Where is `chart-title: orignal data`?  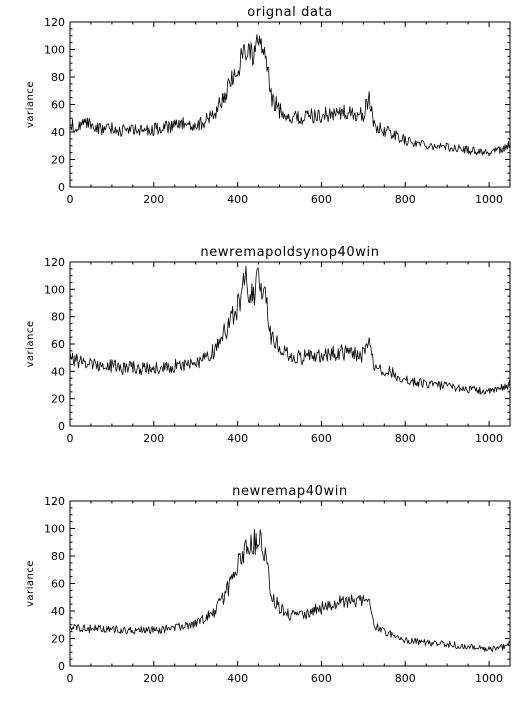
chart-title: orignal data is located at coordinates (290, 12).